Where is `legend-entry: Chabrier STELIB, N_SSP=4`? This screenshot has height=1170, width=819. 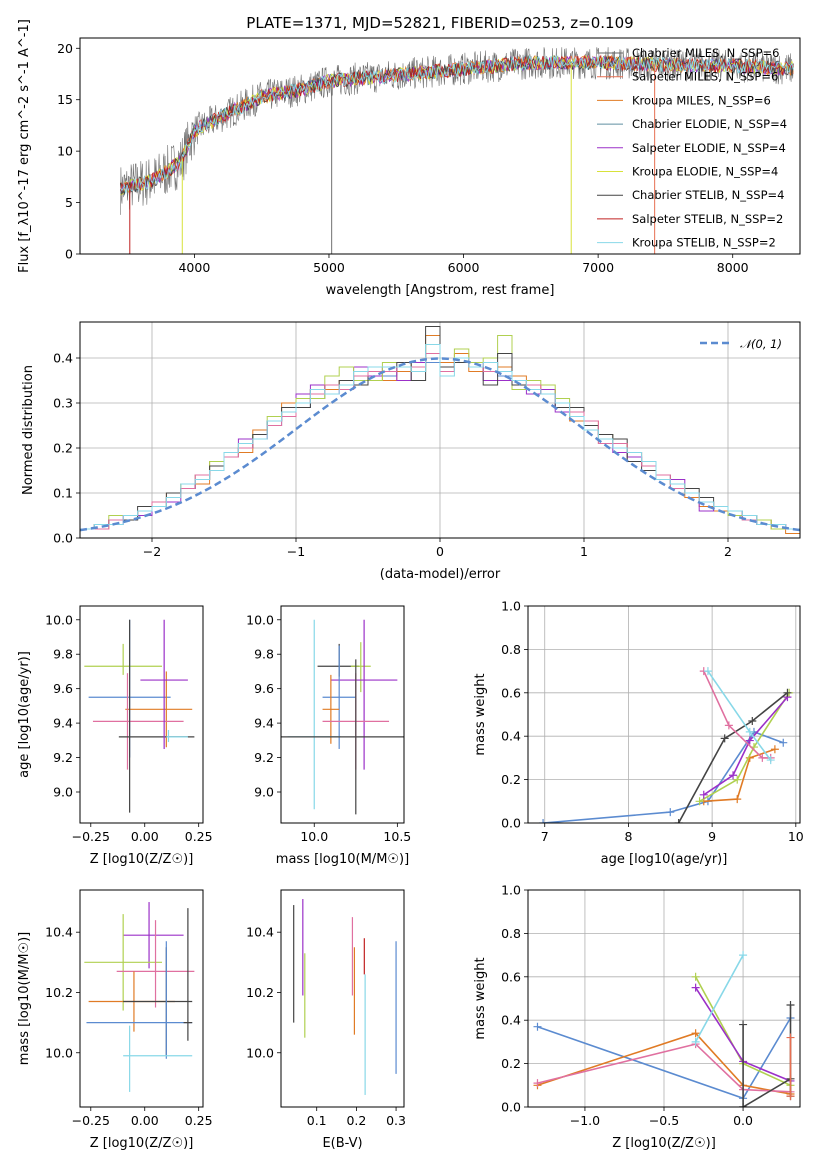
legend-entry: Chabrier STELIB, N_SSP=4 is located at coordinates (708, 195).